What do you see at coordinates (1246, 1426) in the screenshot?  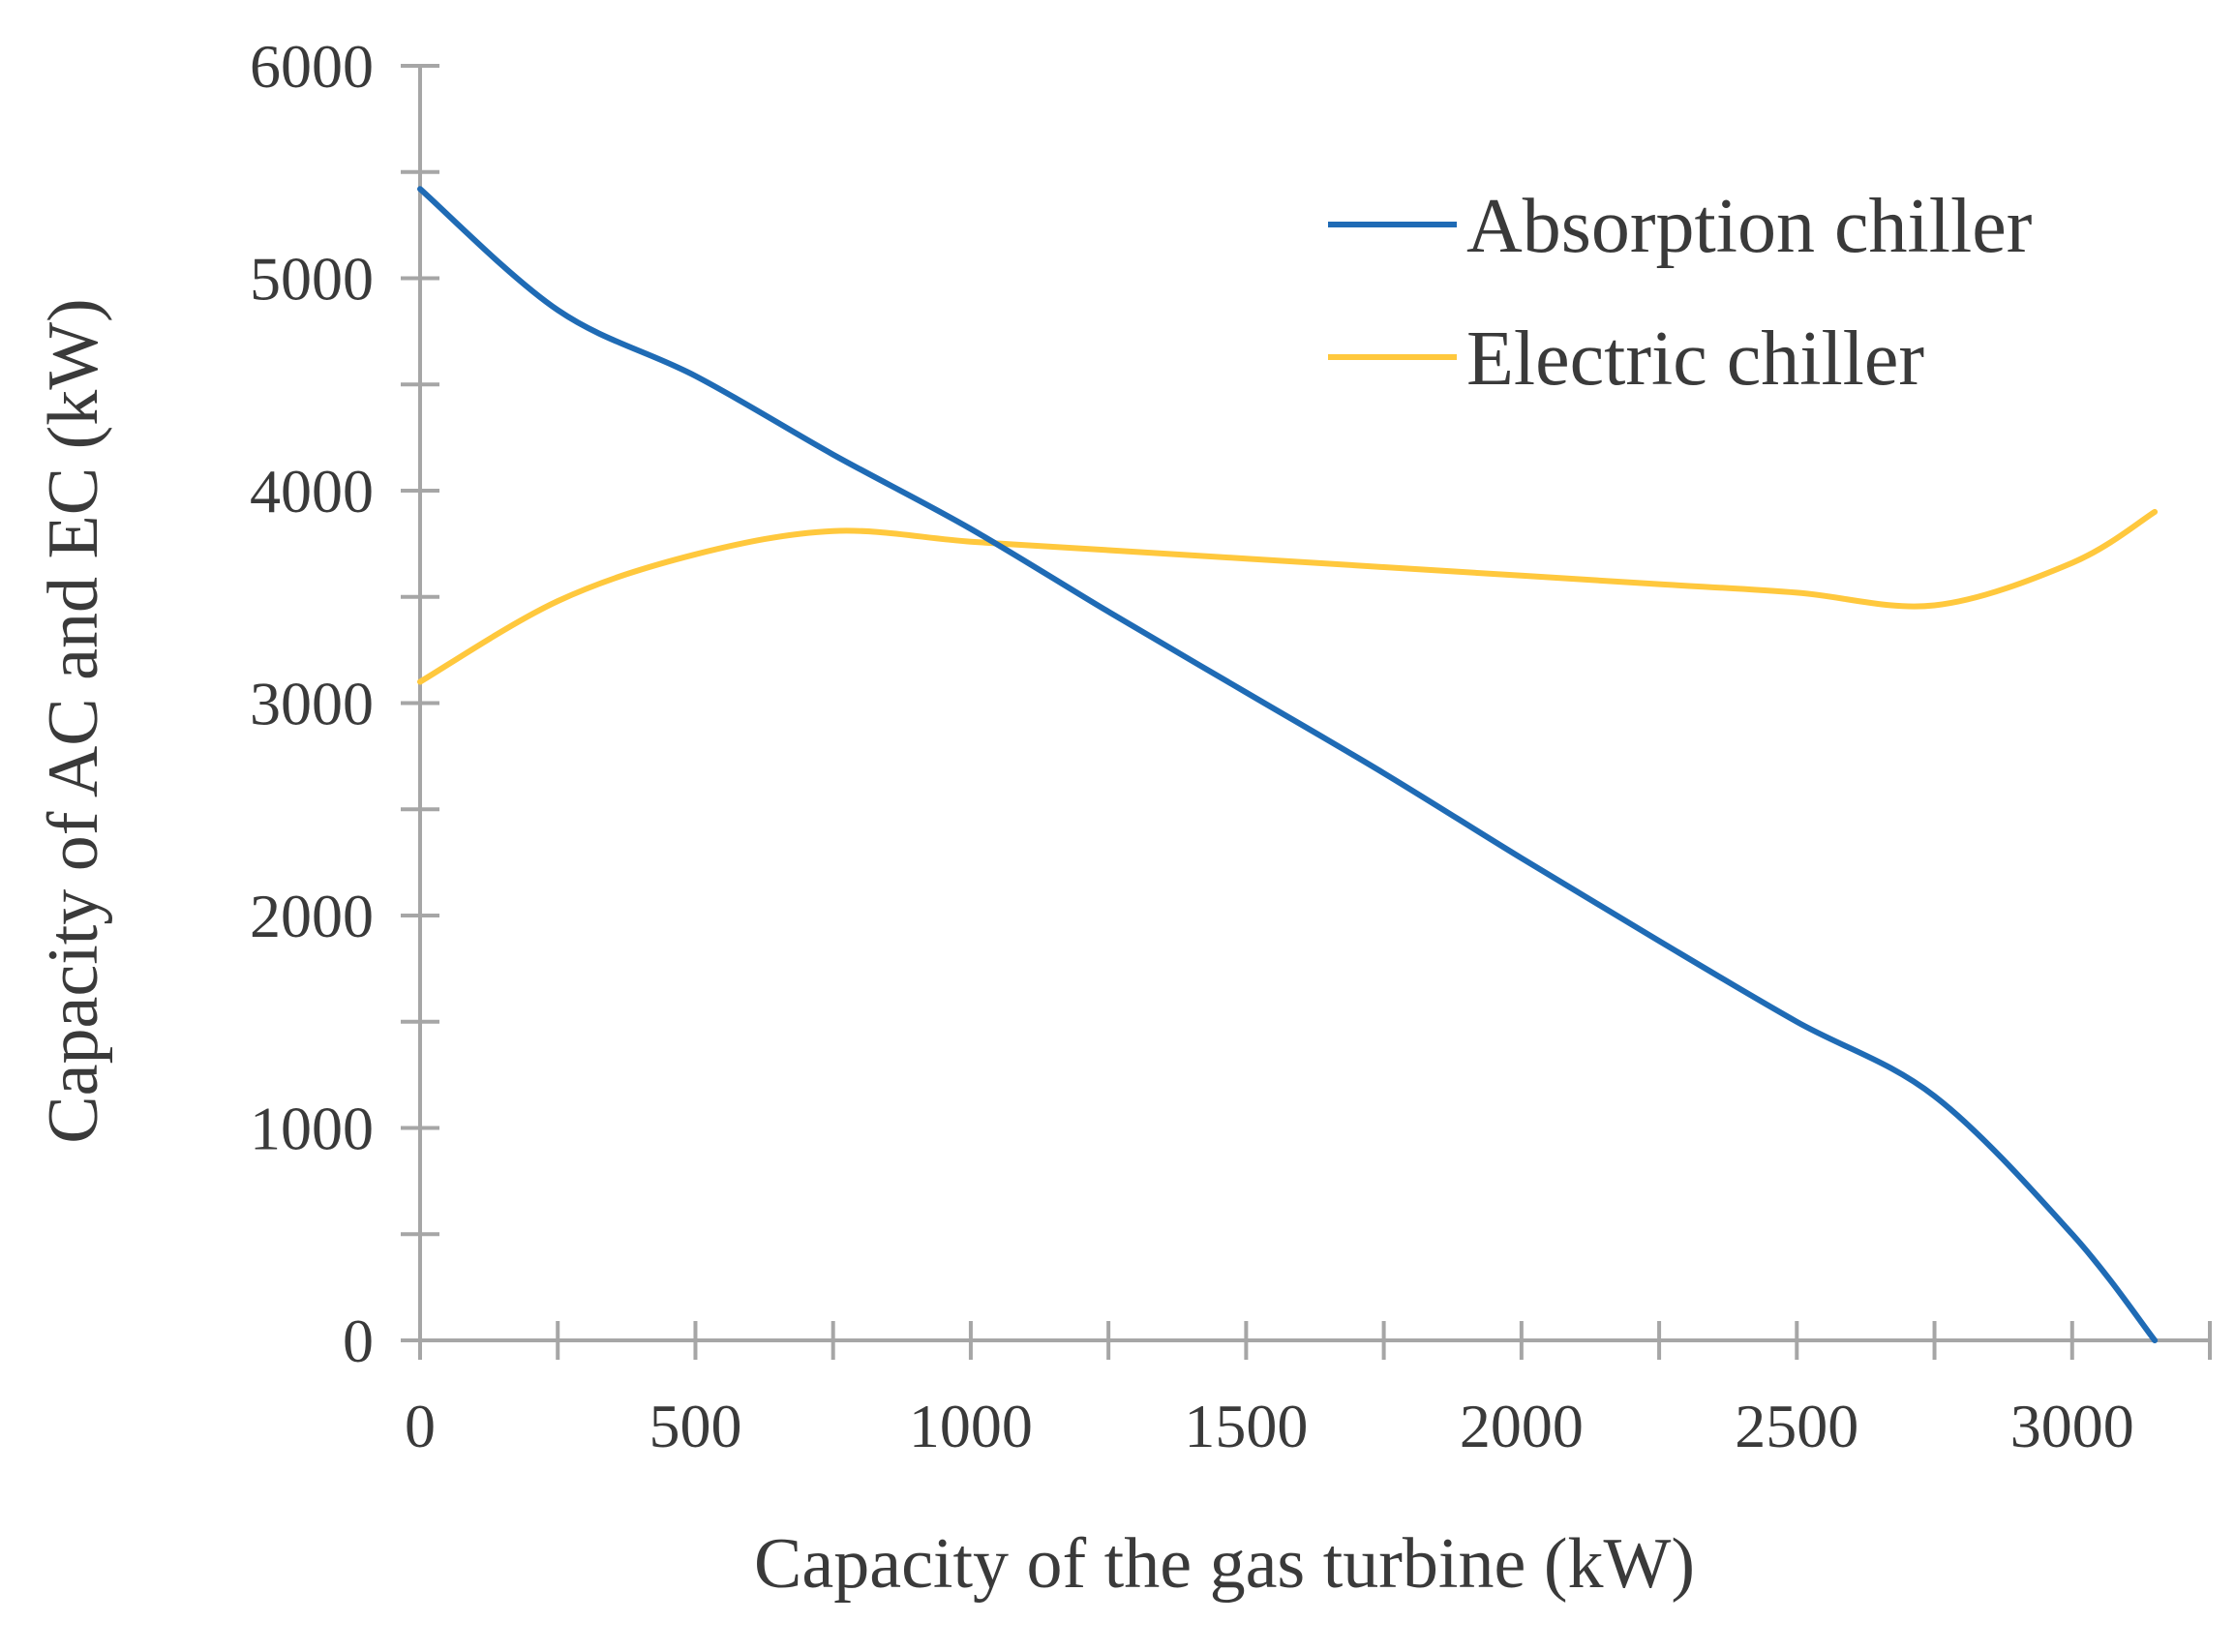 I see `x-tick-label: 1500` at bounding box center [1246, 1426].